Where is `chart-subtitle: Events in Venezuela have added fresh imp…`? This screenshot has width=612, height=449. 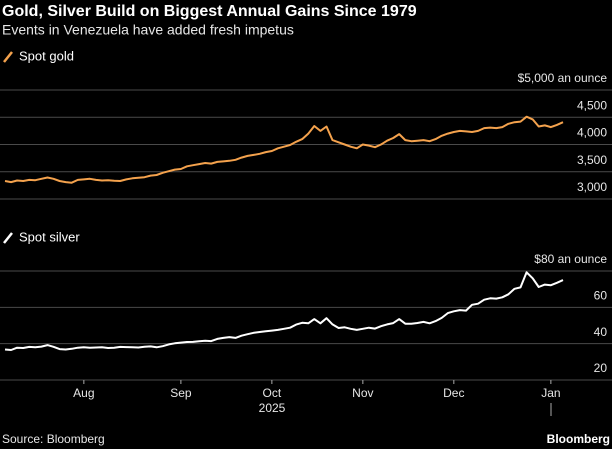
chart-subtitle: Events in Venezuela have added fresh imp… is located at coordinates (148, 30).